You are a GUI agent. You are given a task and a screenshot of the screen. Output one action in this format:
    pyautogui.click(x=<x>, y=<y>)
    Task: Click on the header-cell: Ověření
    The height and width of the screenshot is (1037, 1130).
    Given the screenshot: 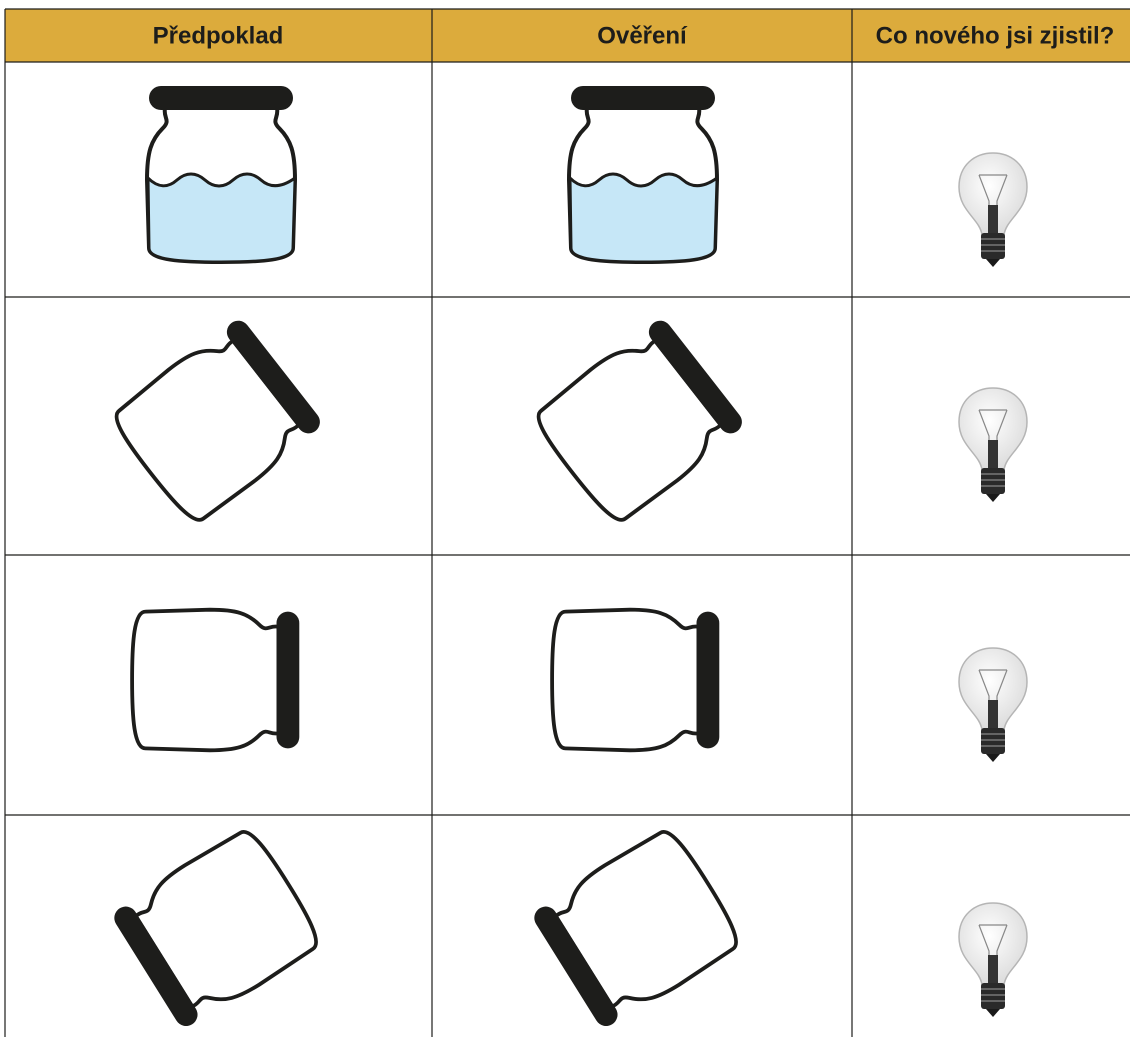 What is the action you would take?
    pyautogui.click(x=642, y=35)
    